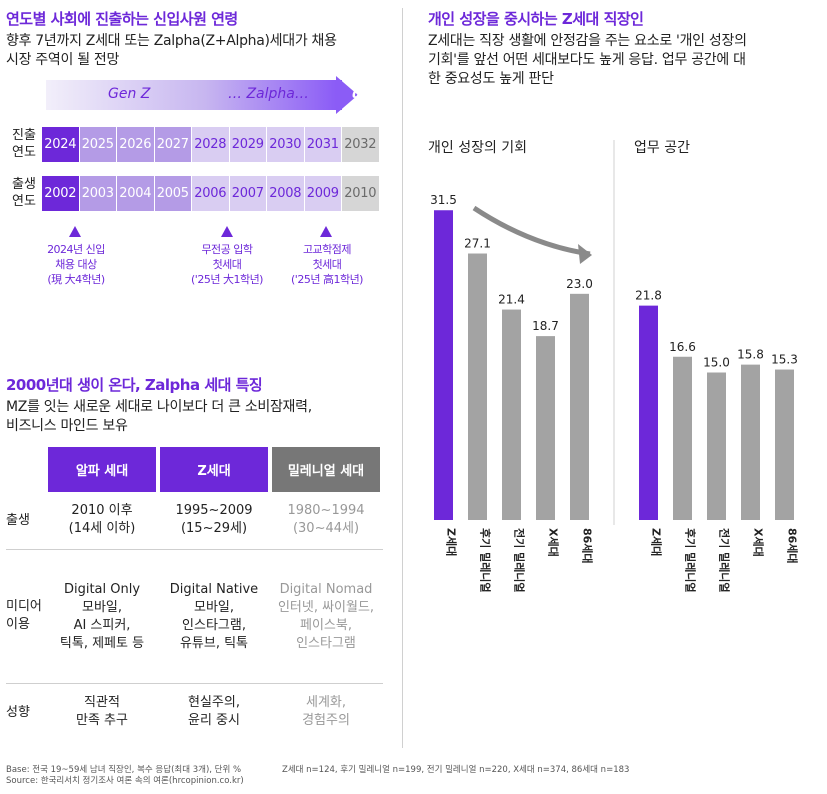  What do you see at coordinates (545, 326) in the screenshot?
I see `bar-value-label: 18.7` at bounding box center [545, 326].